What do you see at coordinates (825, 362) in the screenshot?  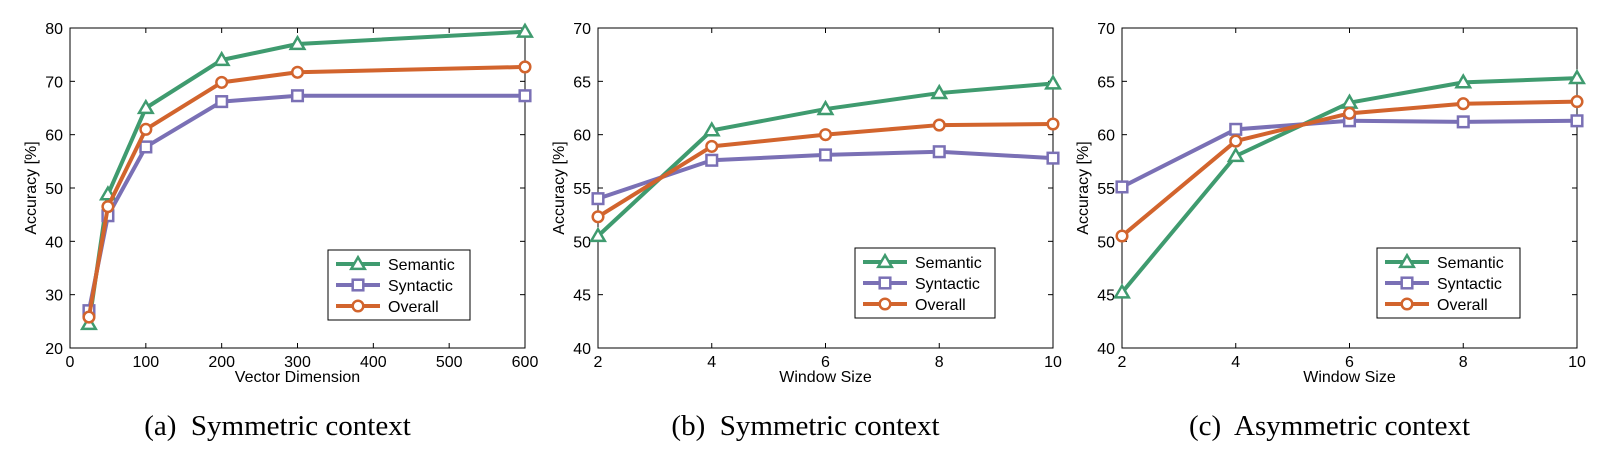 I see `x-tick-label: 6` at bounding box center [825, 362].